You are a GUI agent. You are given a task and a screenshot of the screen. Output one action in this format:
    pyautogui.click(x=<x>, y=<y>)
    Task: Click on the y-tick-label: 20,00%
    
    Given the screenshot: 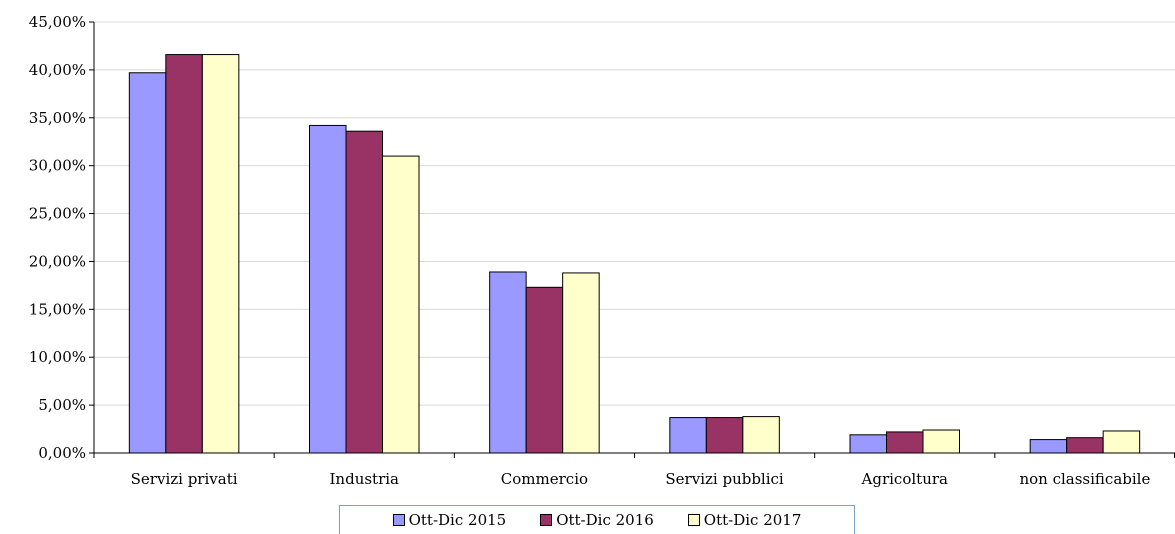 What is the action you would take?
    pyautogui.click(x=57, y=261)
    